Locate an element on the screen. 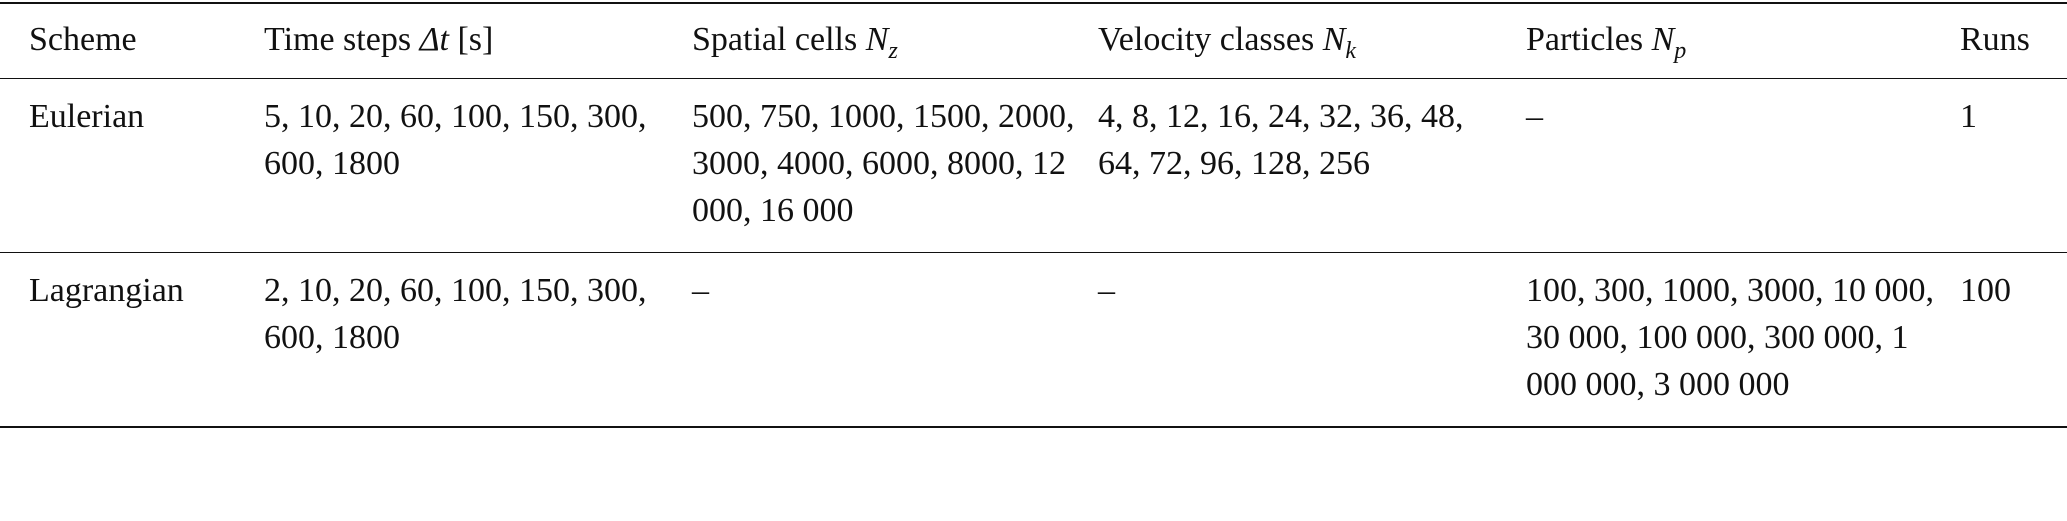 The height and width of the screenshot is (521, 2067). column-header: Velocity classes Nk is located at coordinates (1312, 41).